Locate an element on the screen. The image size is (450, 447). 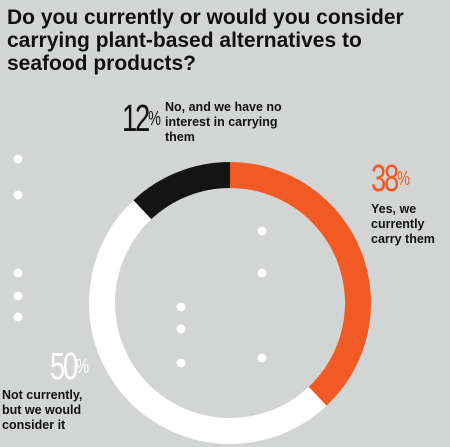
slice-no-interest is located at coordinates (181, 191).